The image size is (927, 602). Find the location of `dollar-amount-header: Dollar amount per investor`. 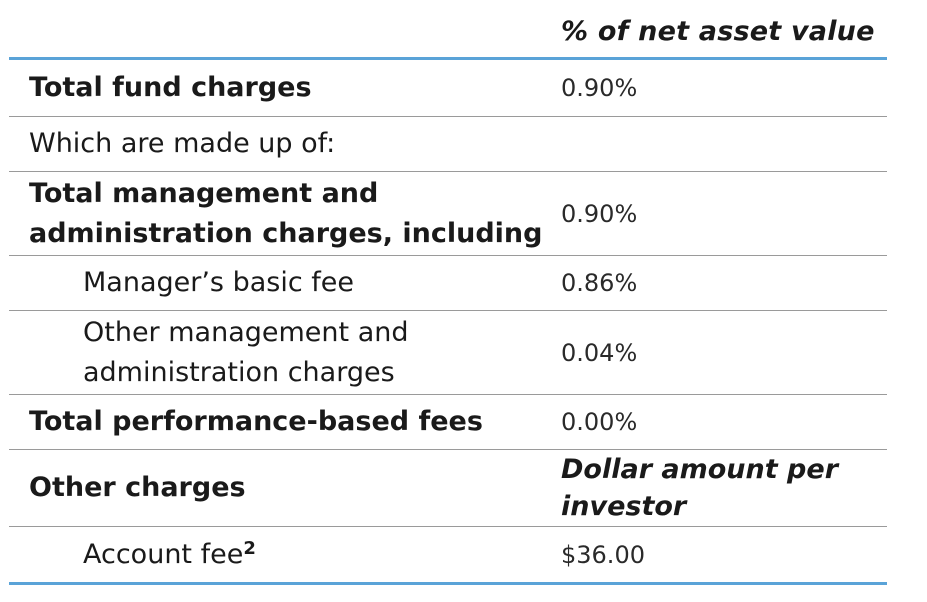

dollar-amount-header: Dollar amount per investor is located at coordinates (699, 488).